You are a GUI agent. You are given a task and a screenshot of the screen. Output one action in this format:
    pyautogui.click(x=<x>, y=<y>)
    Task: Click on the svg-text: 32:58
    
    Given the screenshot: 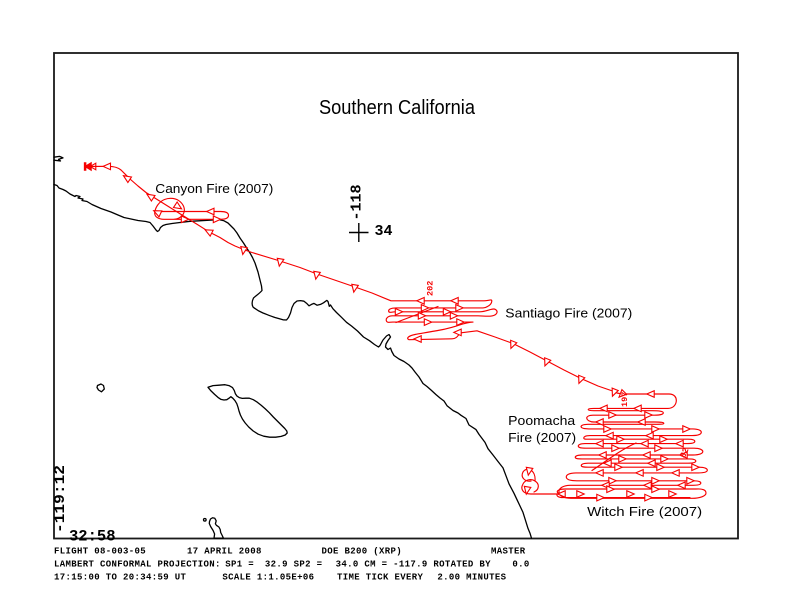 What is the action you would take?
    pyautogui.click(x=92, y=537)
    